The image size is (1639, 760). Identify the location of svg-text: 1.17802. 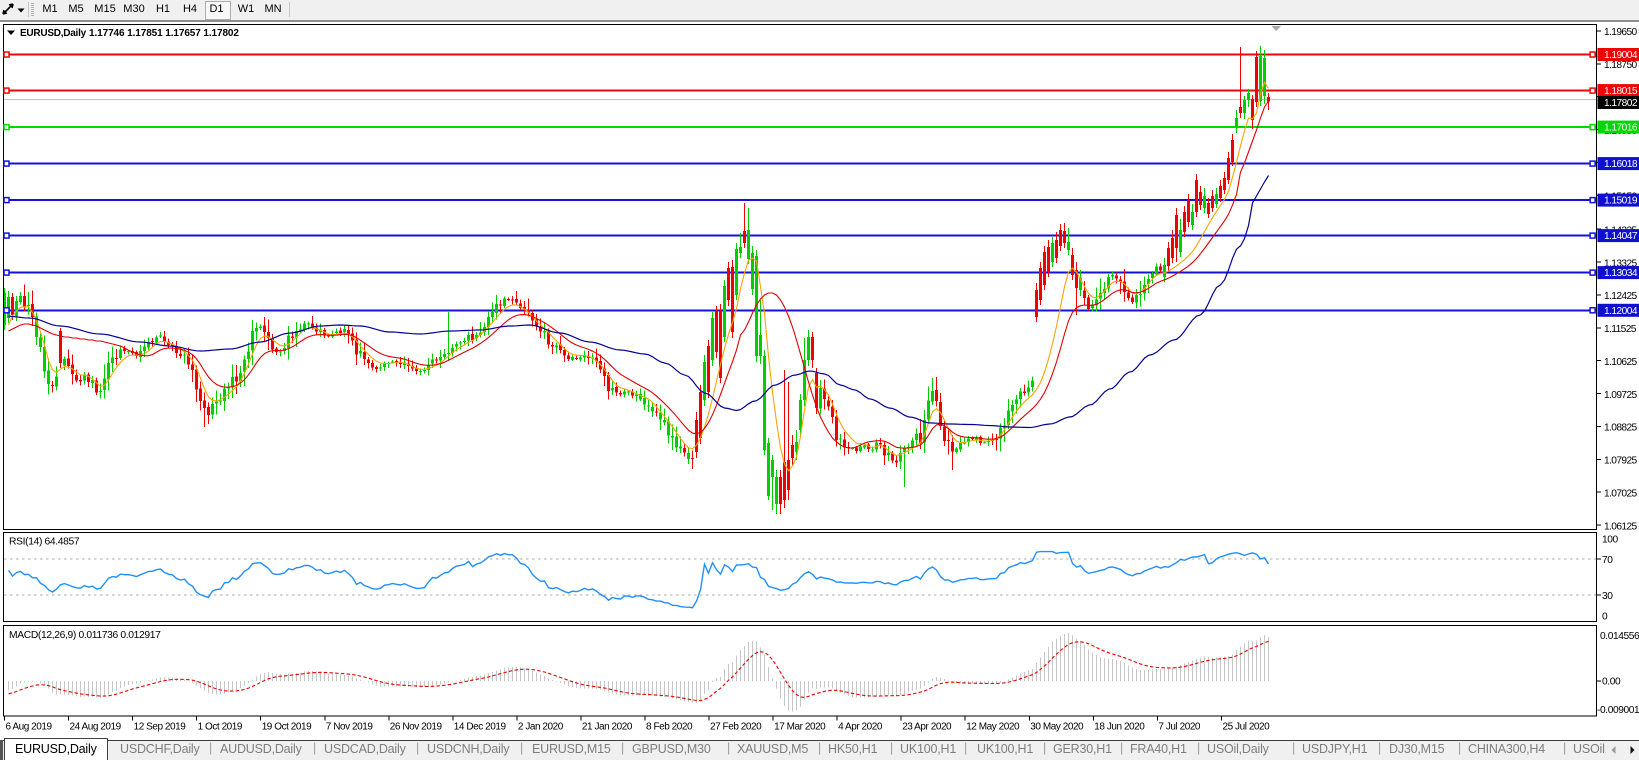
(1621, 103).